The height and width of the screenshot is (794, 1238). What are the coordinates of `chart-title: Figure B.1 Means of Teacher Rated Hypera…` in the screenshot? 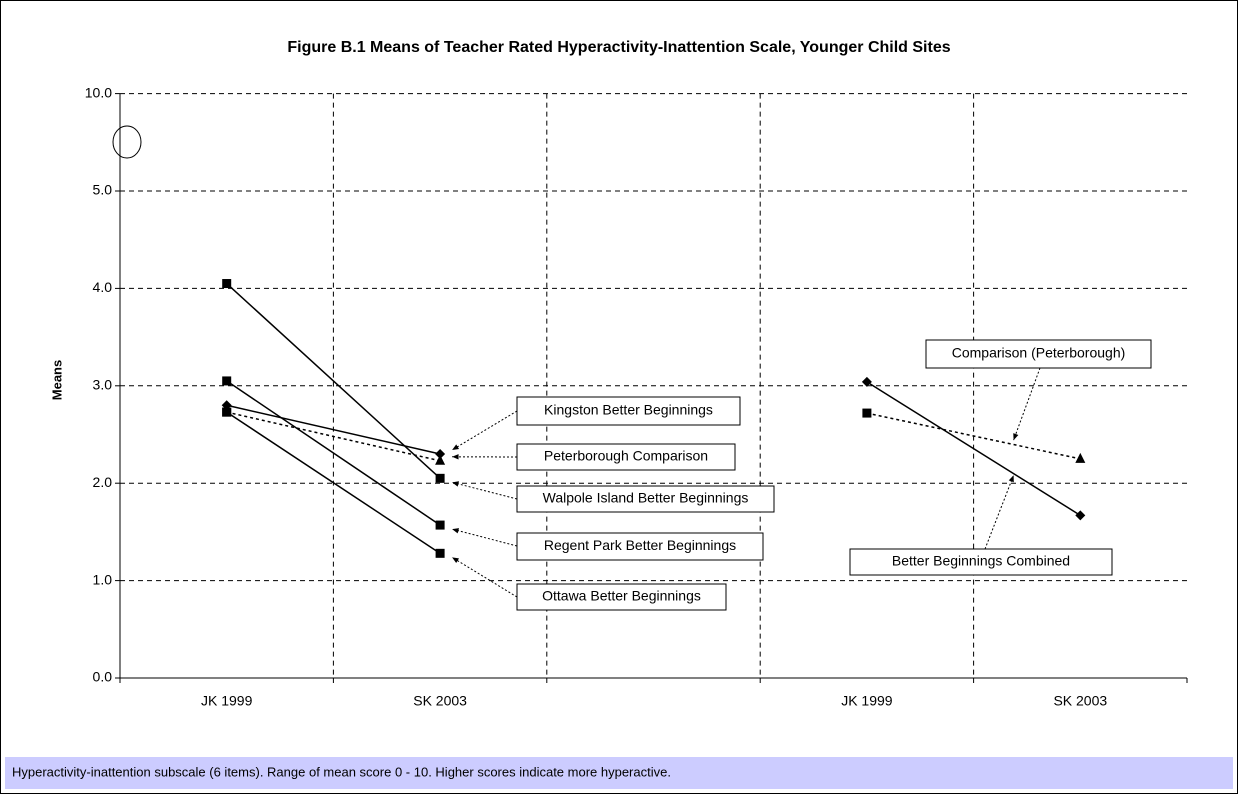 It's located at (618, 47).